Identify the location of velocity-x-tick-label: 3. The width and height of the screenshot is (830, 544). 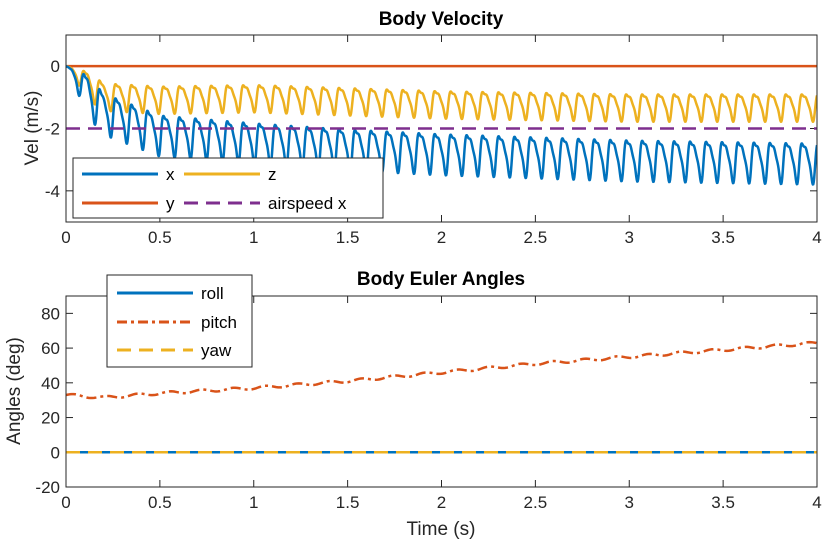
(629, 237).